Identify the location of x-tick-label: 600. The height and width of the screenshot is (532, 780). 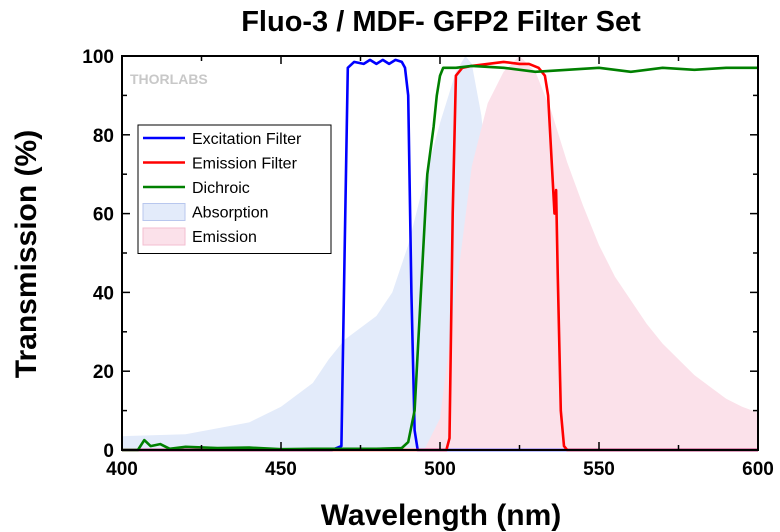
(758, 469).